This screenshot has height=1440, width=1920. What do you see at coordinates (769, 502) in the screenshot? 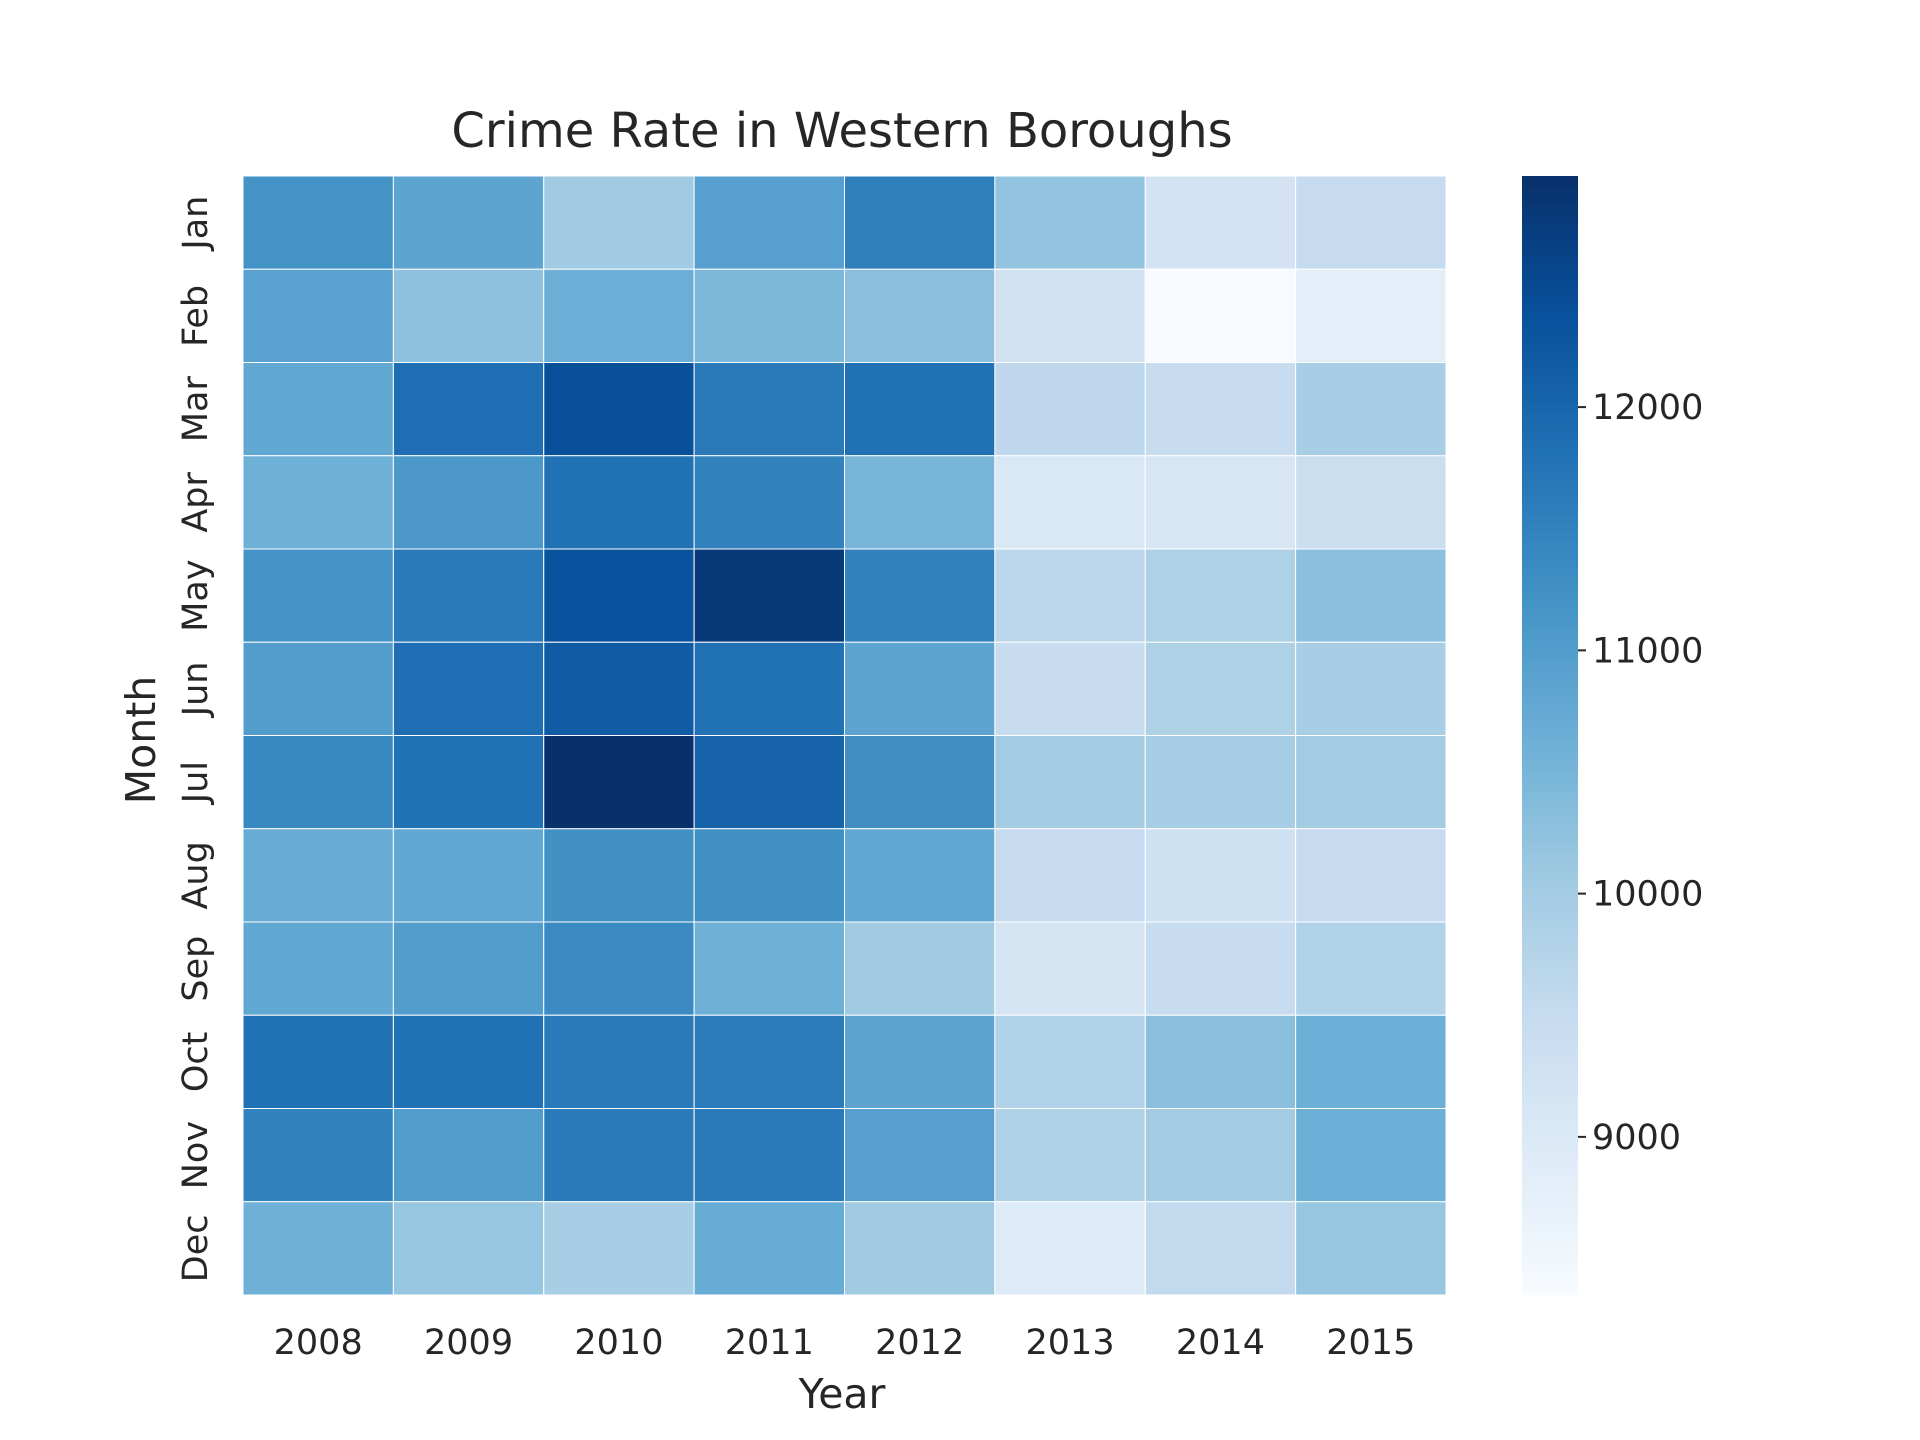
I see `heatmap-cell-apr-2011` at bounding box center [769, 502].